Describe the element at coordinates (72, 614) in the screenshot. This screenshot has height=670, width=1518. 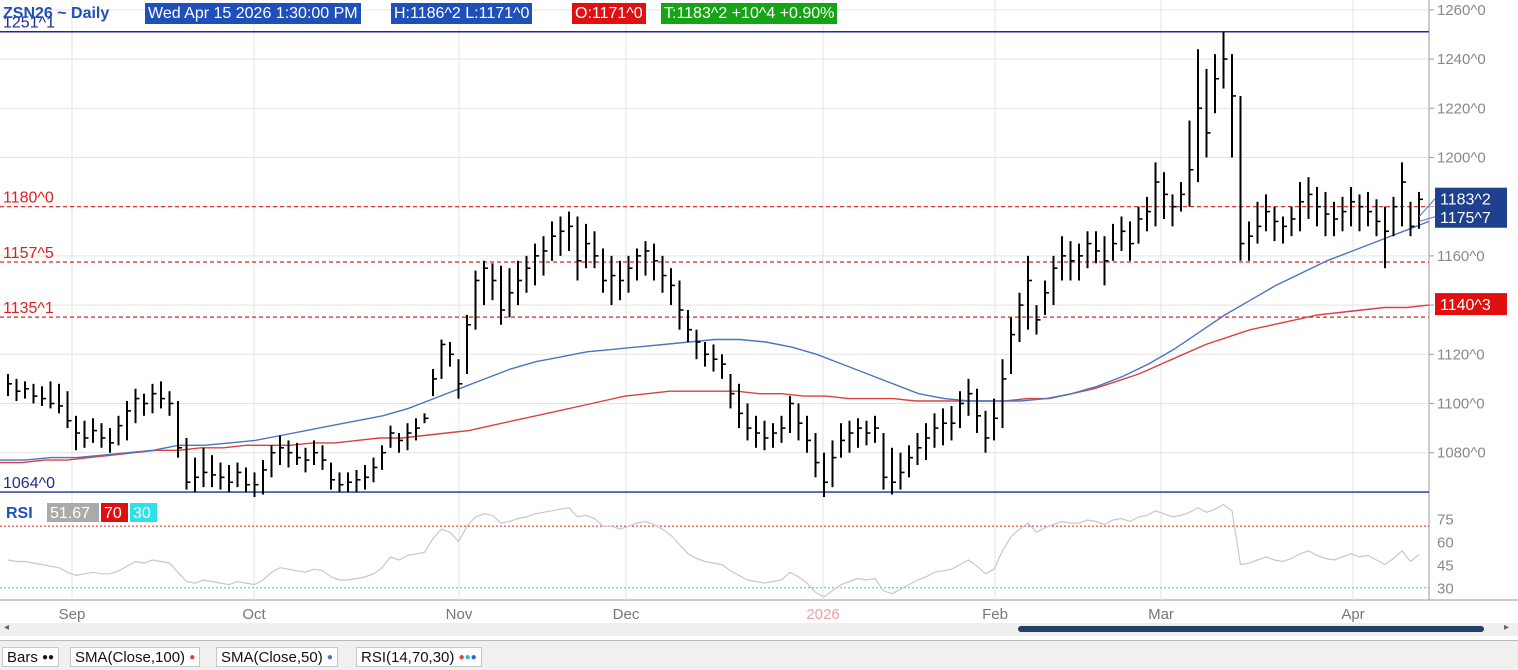
I see `x-tick-label: Sep` at that location.